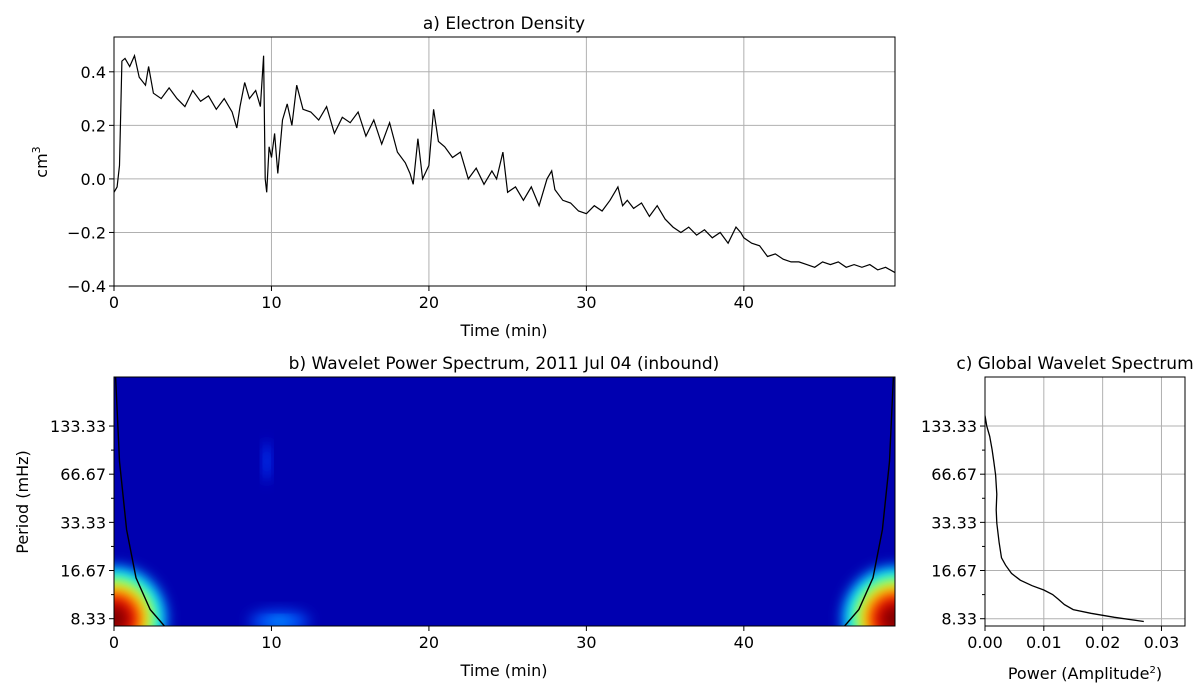 The height and width of the screenshot is (700, 1200). Describe the element at coordinates (1153, 670) in the screenshot. I see `panel-c-xlabel-sup: 2` at that location.